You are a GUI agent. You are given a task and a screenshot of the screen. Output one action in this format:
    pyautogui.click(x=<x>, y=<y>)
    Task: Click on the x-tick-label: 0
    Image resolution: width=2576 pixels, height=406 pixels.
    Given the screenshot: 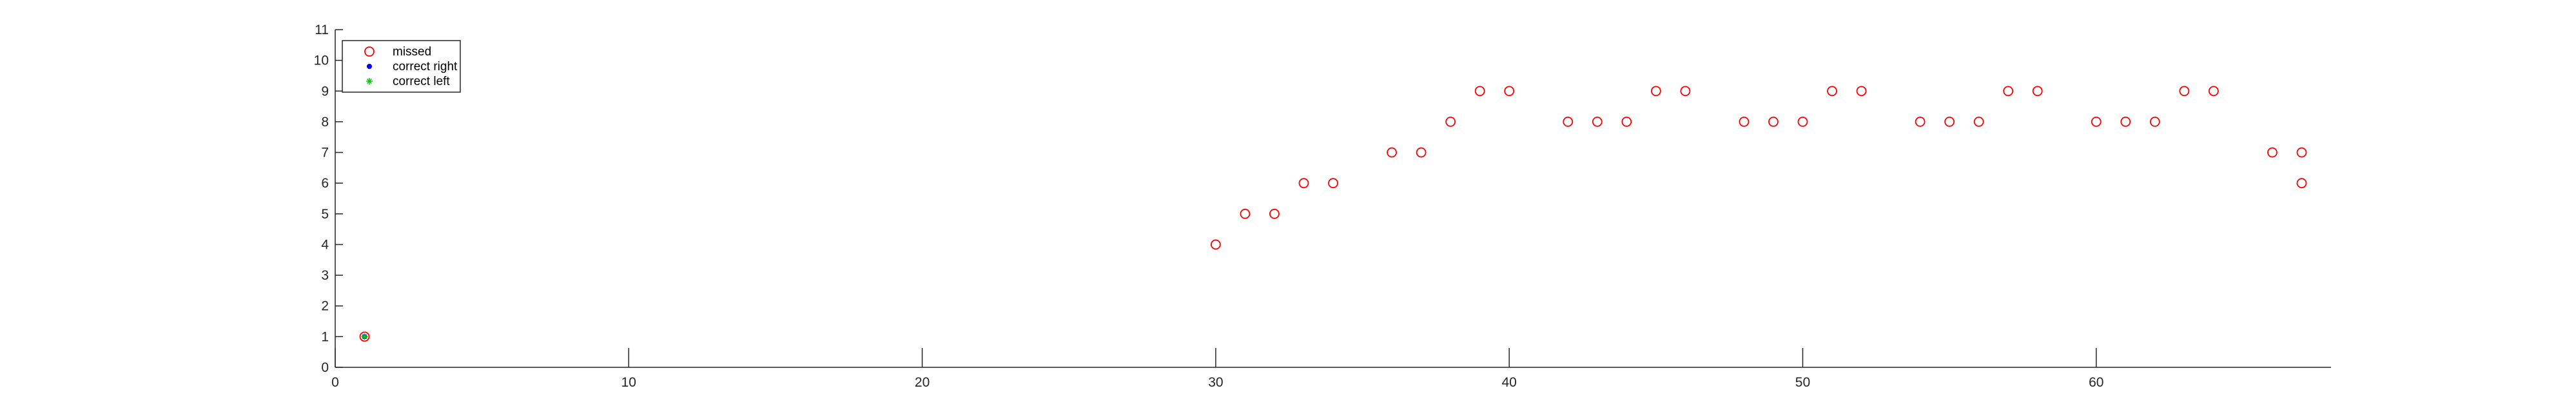 What is the action you would take?
    pyautogui.click(x=335, y=383)
    